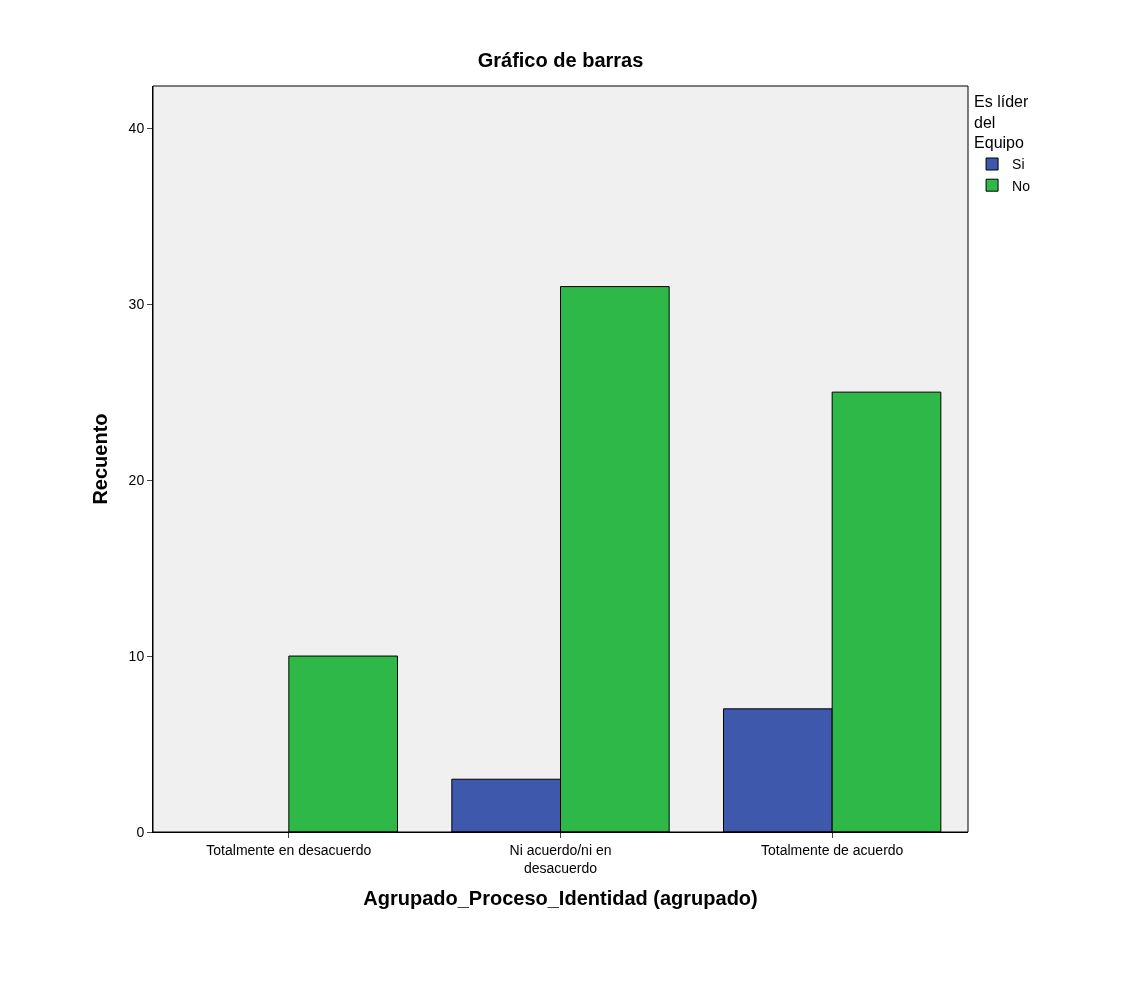 This screenshot has height=981, width=1143. I want to click on y-tick-label: 10, so click(136, 655).